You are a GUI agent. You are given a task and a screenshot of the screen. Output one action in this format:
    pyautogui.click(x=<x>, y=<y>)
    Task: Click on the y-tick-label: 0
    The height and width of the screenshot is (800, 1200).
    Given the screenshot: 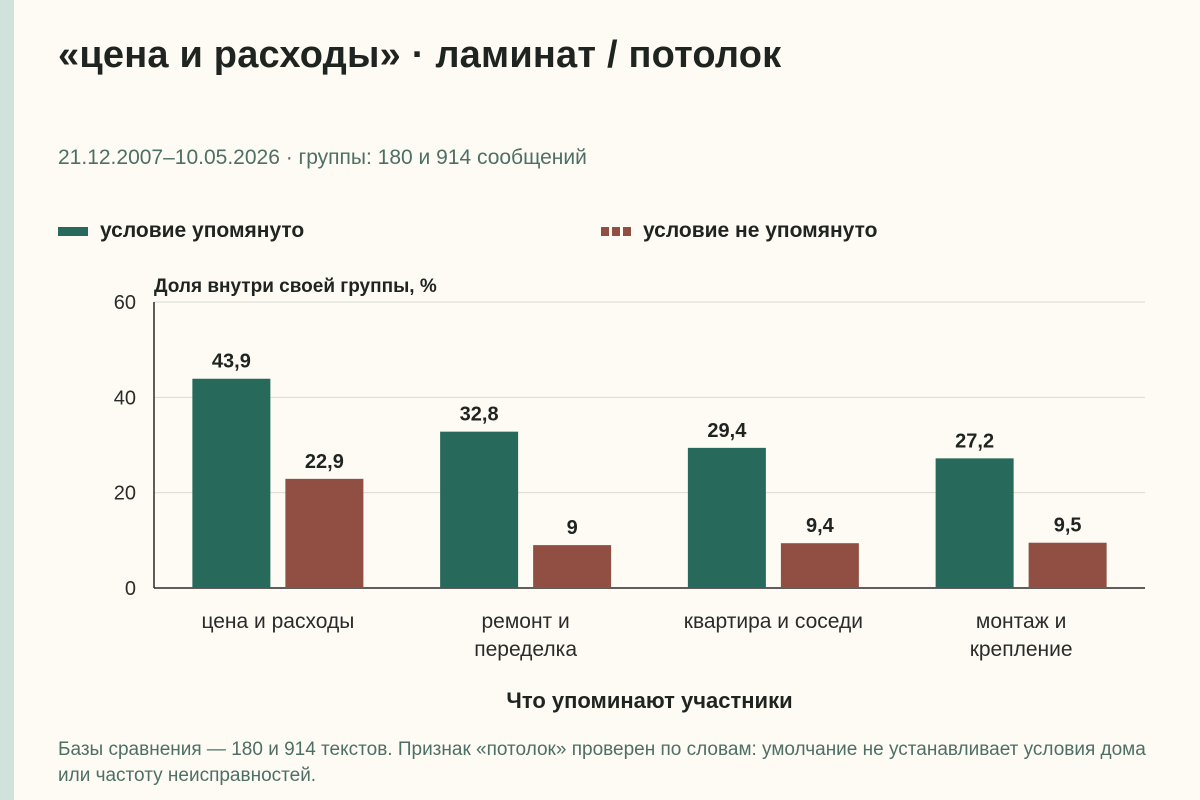 What is the action you would take?
    pyautogui.click(x=130, y=589)
    